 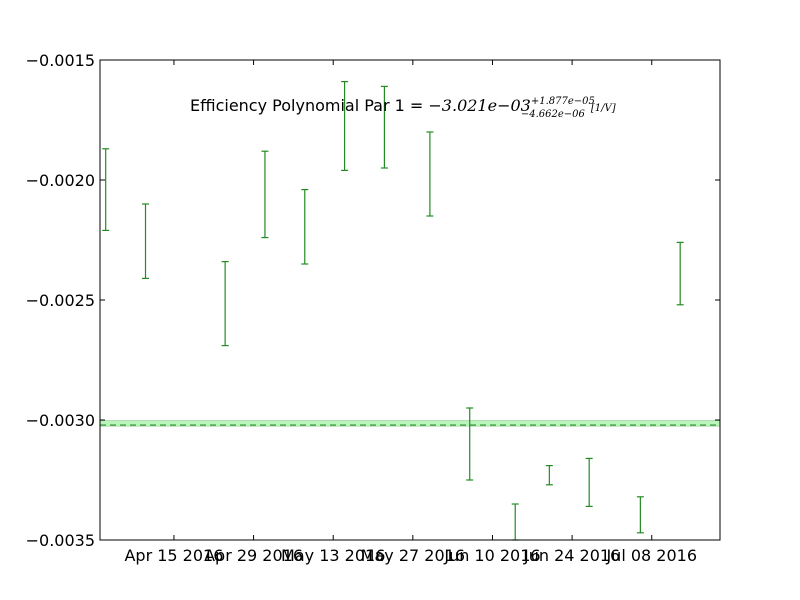 I want to click on x-tick-label: Jun 24 2016, so click(x=571, y=555).